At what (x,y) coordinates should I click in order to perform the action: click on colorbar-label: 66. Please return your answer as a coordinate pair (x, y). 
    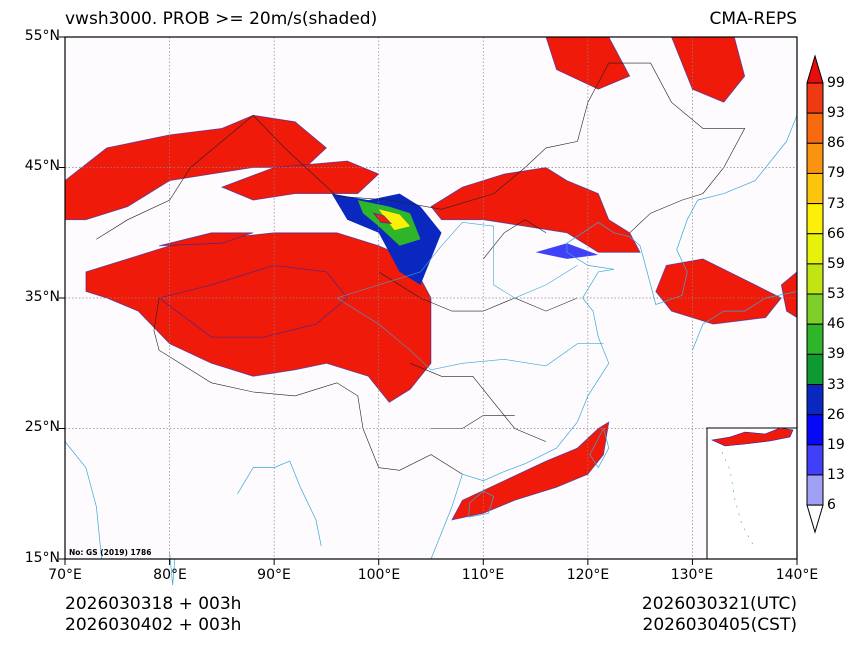
    Looking at the image, I should click on (836, 233).